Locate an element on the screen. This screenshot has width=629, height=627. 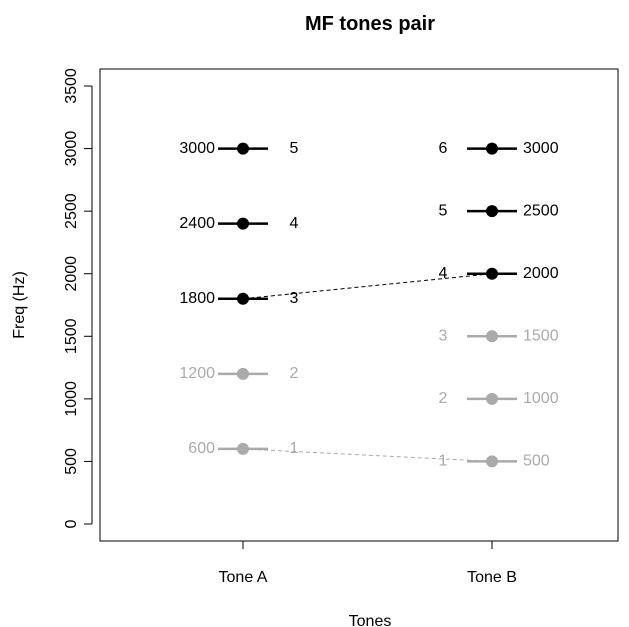
x-axis-ticks: Tone A Tone B is located at coordinates (368, 563).